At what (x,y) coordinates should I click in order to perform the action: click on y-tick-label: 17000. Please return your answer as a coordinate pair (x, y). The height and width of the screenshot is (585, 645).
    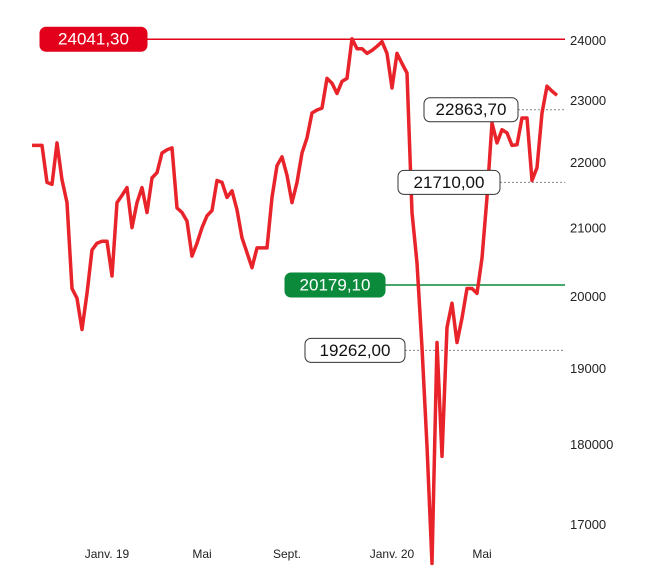
    Looking at the image, I should click on (588, 524).